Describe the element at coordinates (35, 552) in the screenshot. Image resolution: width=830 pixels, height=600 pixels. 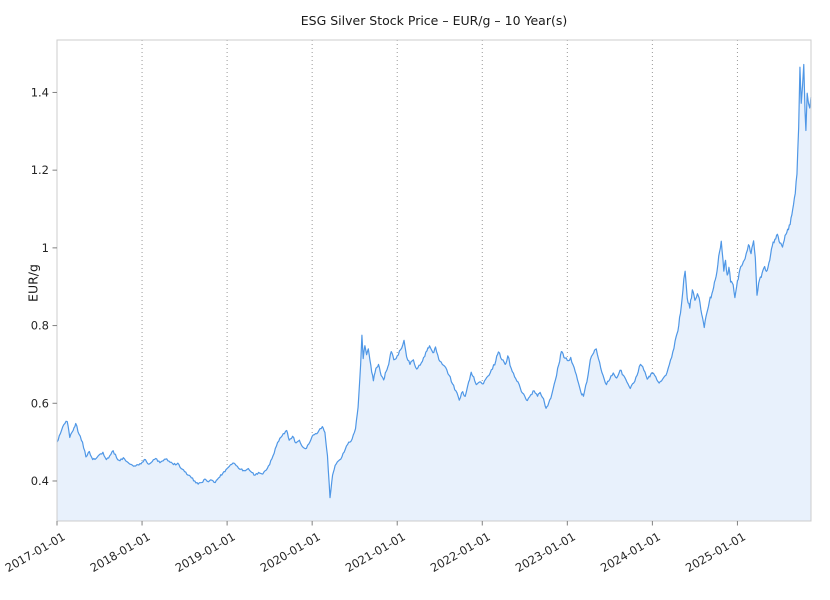
I see `x-tick-label: 2017-01-01` at that location.